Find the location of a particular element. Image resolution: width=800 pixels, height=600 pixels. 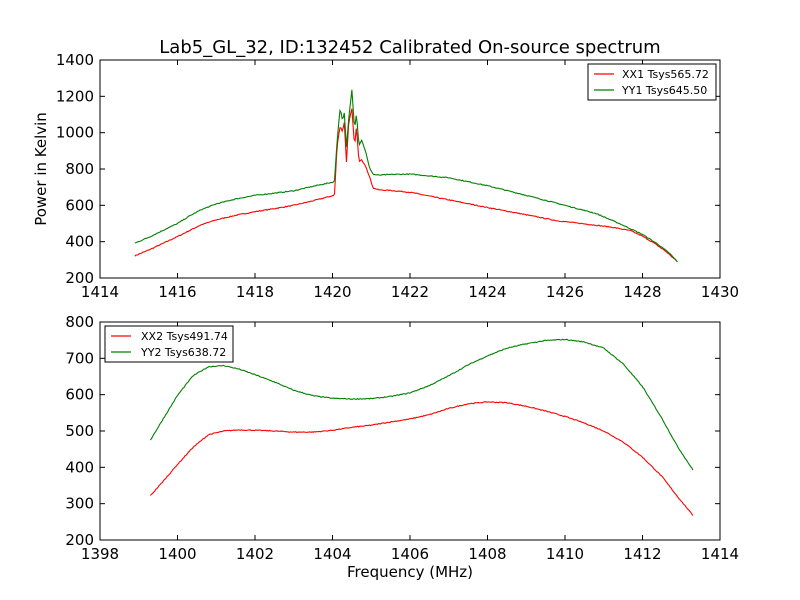

bottom-x-tick-label: 1400 is located at coordinates (177, 554).